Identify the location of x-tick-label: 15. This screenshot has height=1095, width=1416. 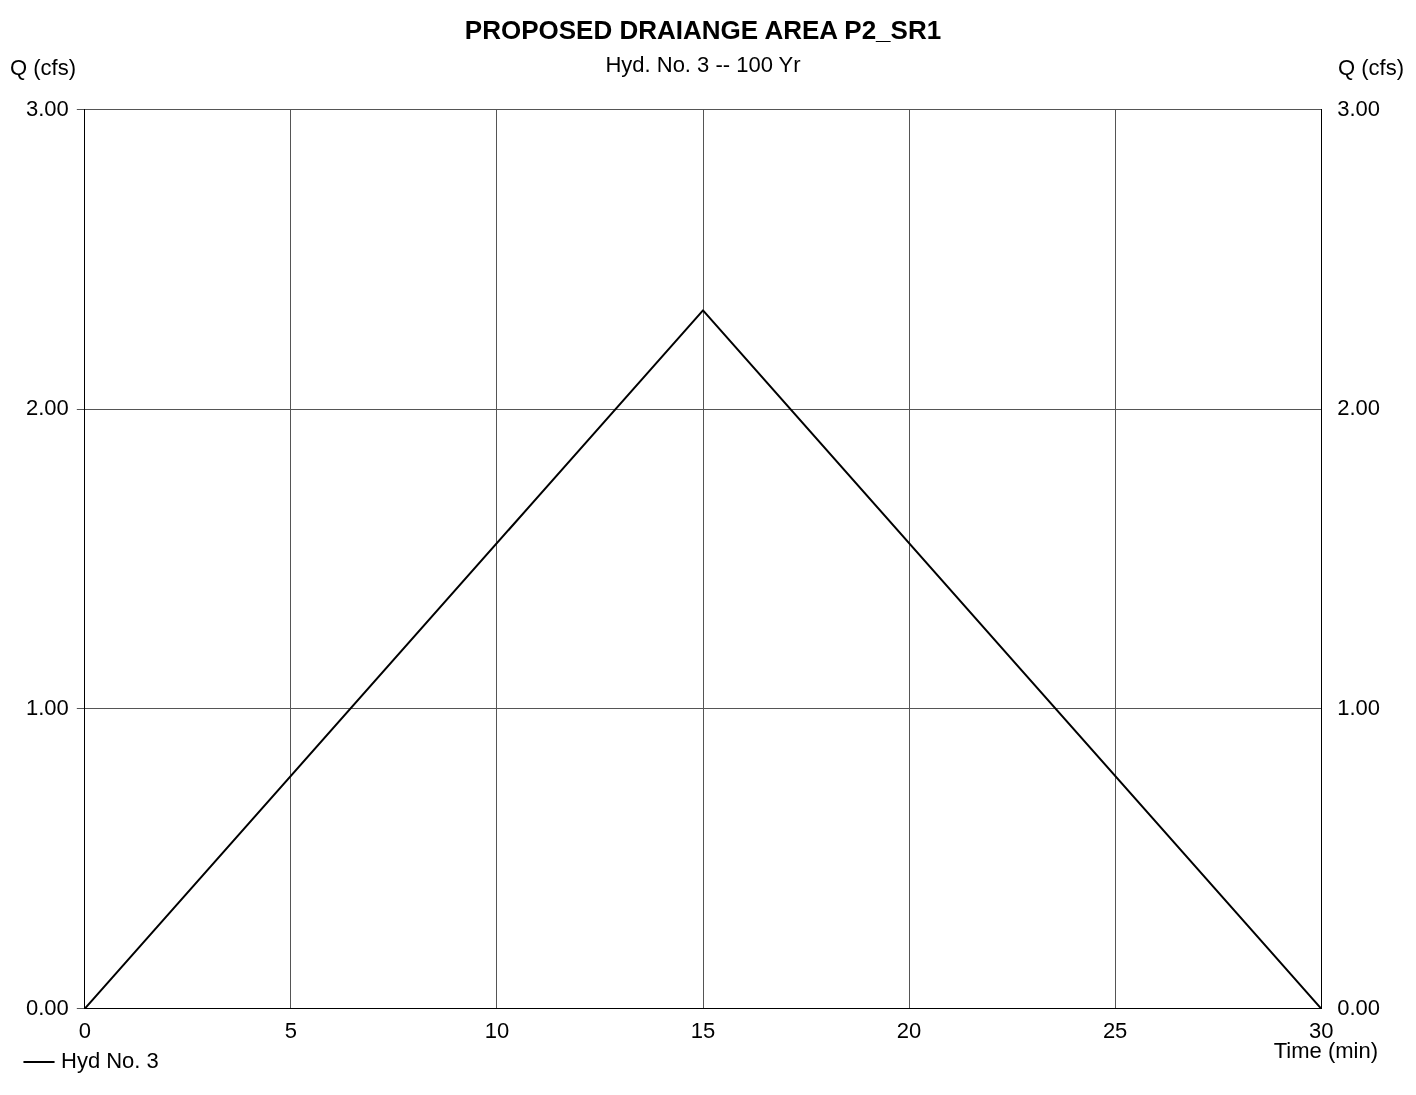
(703, 1030).